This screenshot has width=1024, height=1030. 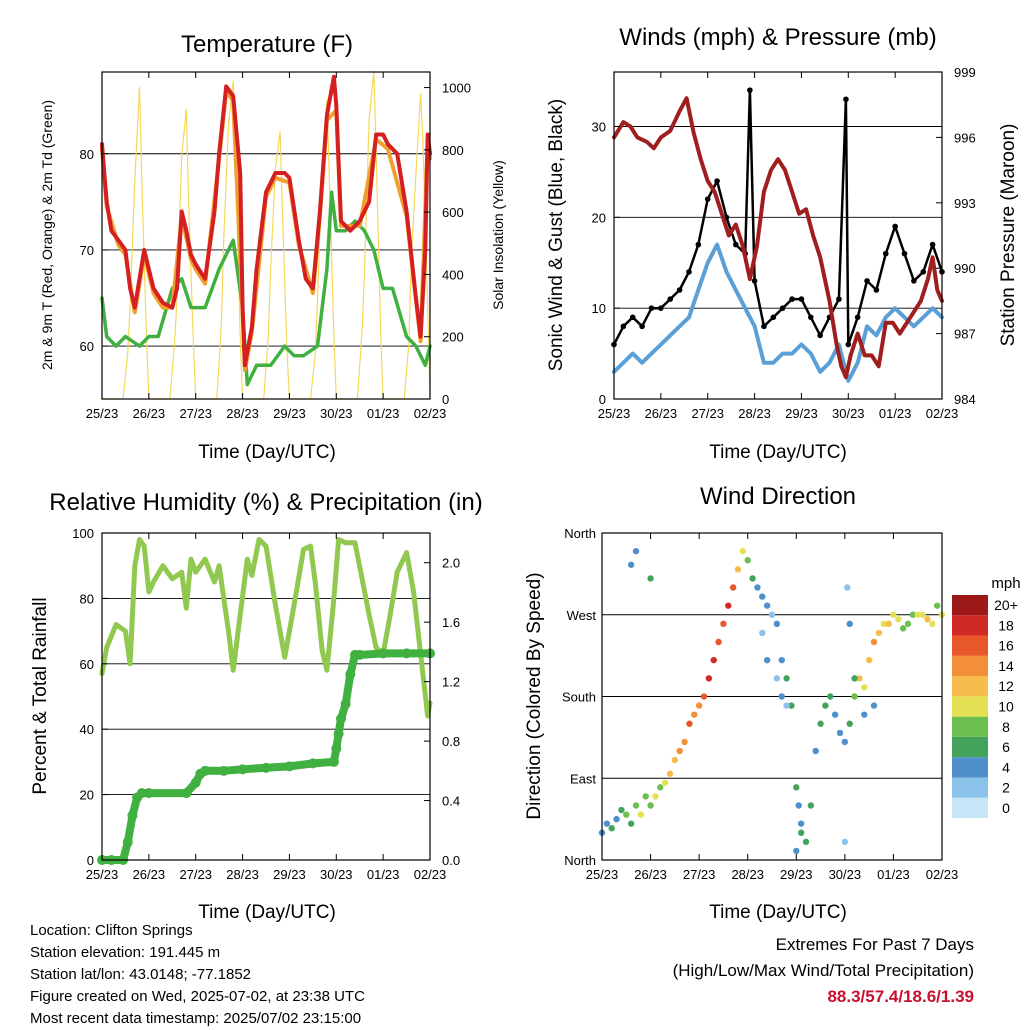 What do you see at coordinates (965, 137) in the screenshot?
I see `y-tick-label-right: 996` at bounding box center [965, 137].